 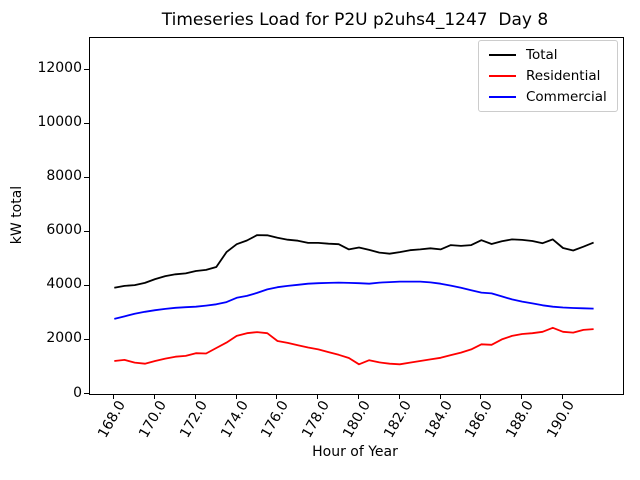 I want to click on total-line-swatch, so click(x=502, y=54).